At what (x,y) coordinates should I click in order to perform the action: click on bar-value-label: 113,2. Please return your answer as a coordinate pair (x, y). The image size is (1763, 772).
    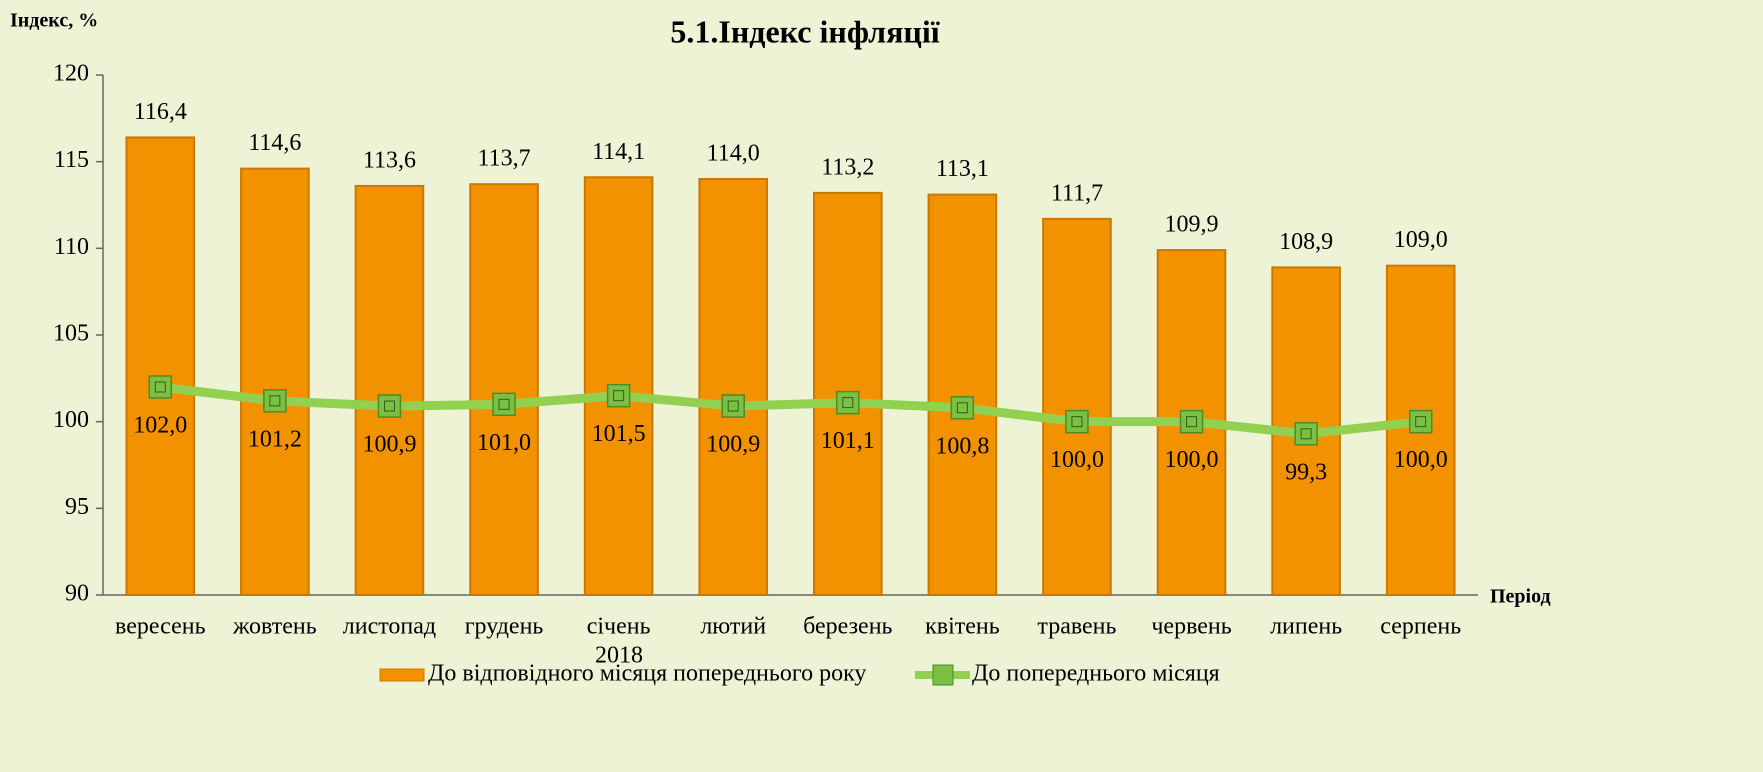
    Looking at the image, I should click on (847, 167).